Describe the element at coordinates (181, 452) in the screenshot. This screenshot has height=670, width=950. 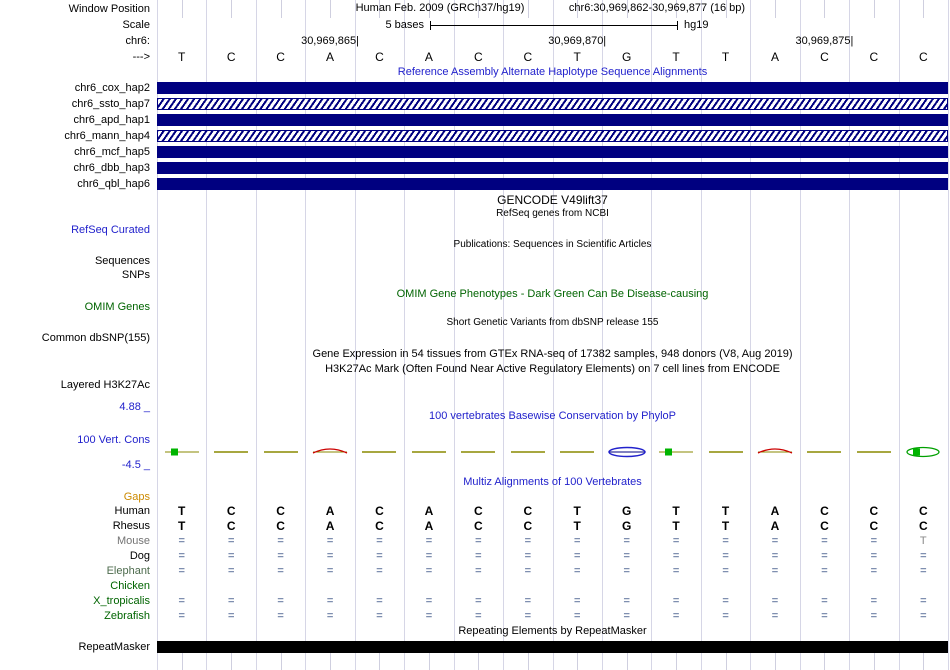
I see `conservation-glyph-boxline-green` at that location.